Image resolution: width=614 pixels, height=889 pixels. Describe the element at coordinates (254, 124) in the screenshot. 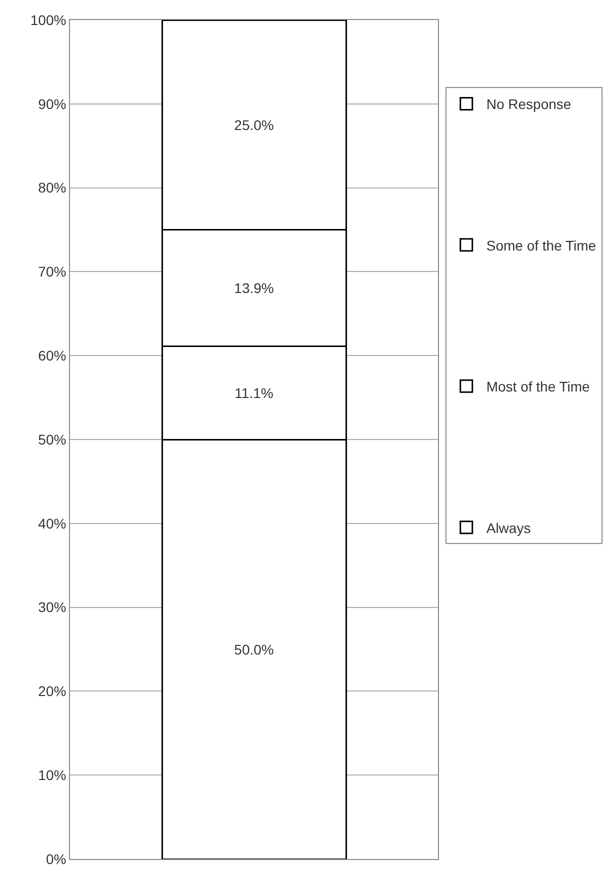

I see `data-label: 25.0%` at that location.